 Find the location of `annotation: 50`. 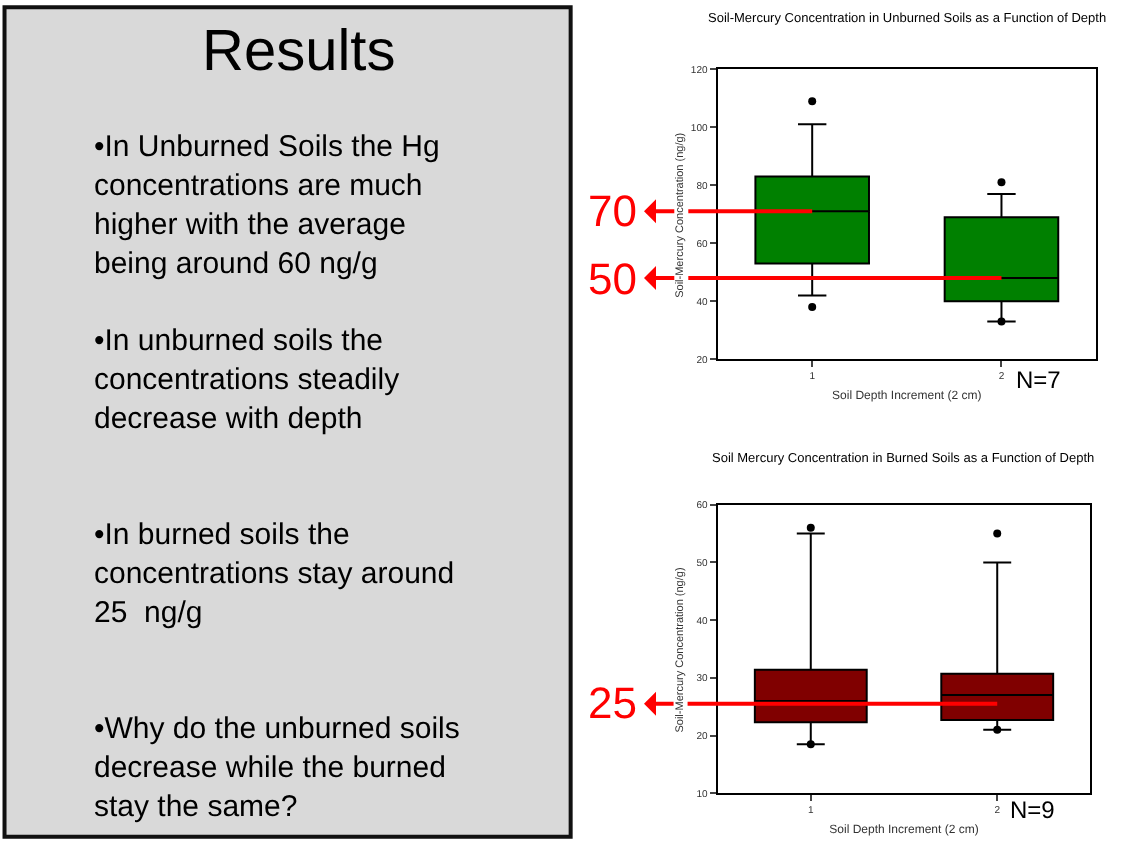

annotation: 50 is located at coordinates (612, 279).